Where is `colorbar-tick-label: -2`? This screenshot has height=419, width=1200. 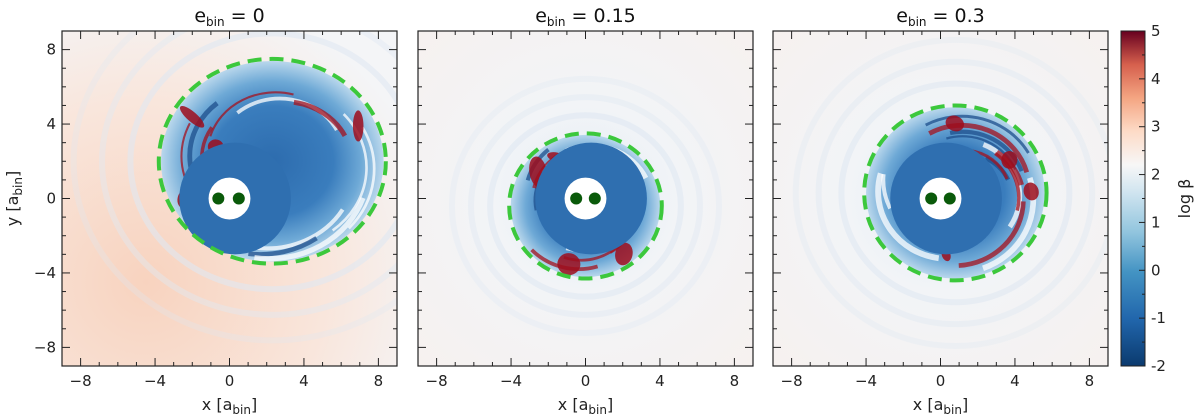 colorbar-tick-label: -2 is located at coordinates (1158, 366).